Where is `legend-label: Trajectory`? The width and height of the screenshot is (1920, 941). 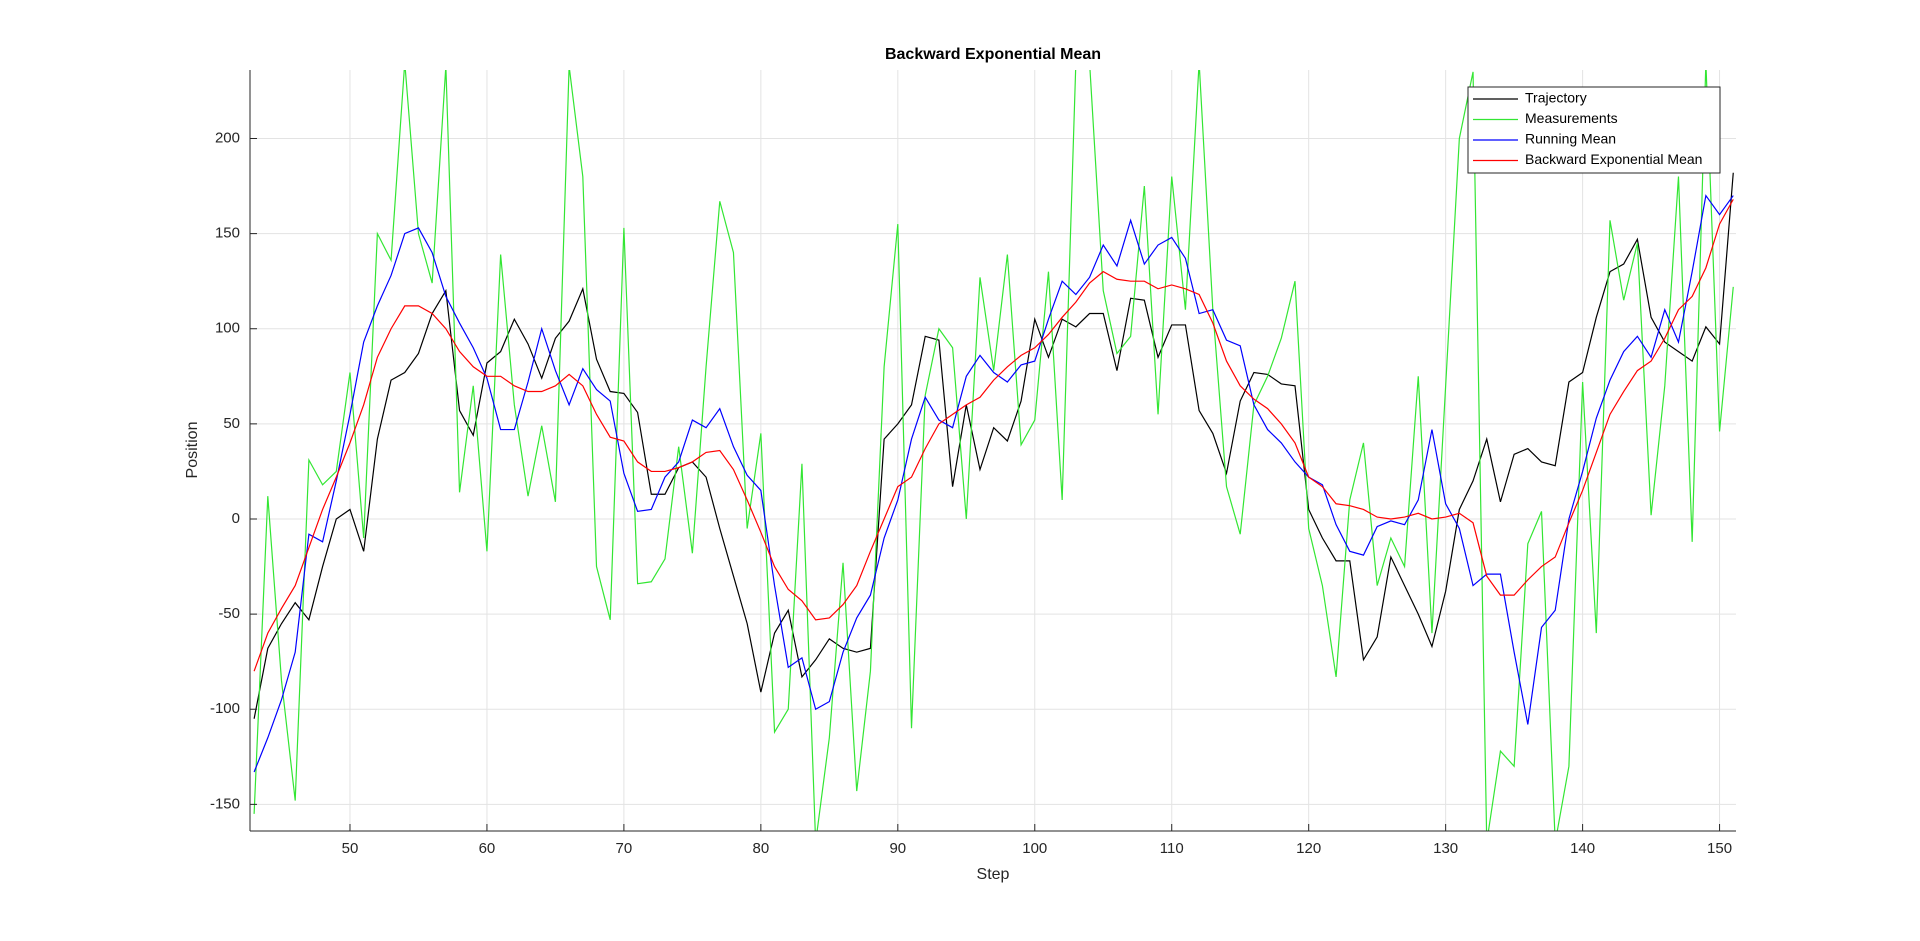 legend-label: Trajectory is located at coordinates (1556, 98).